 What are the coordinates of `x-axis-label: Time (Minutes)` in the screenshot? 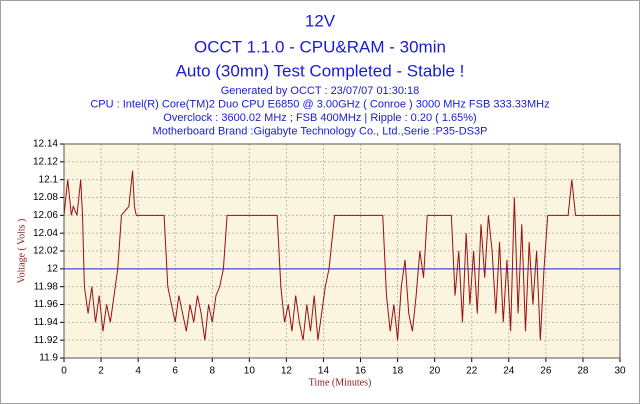 It's located at (340, 382).